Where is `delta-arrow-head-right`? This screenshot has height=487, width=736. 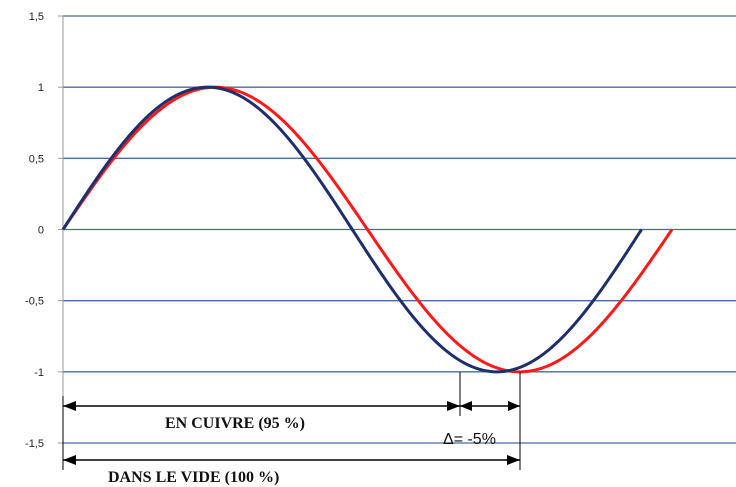 delta-arrow-head-right is located at coordinates (514, 406).